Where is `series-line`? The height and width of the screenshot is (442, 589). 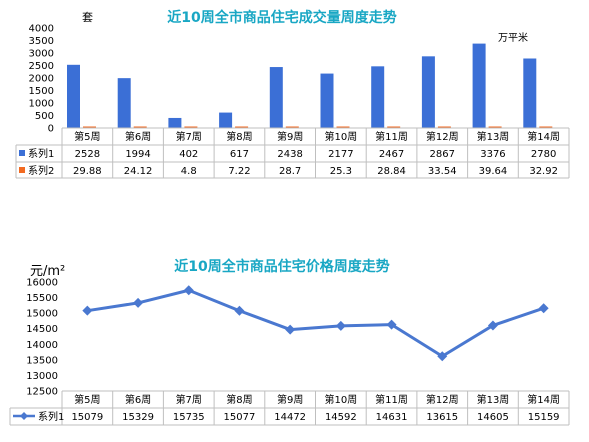 series-line is located at coordinates (316, 323).